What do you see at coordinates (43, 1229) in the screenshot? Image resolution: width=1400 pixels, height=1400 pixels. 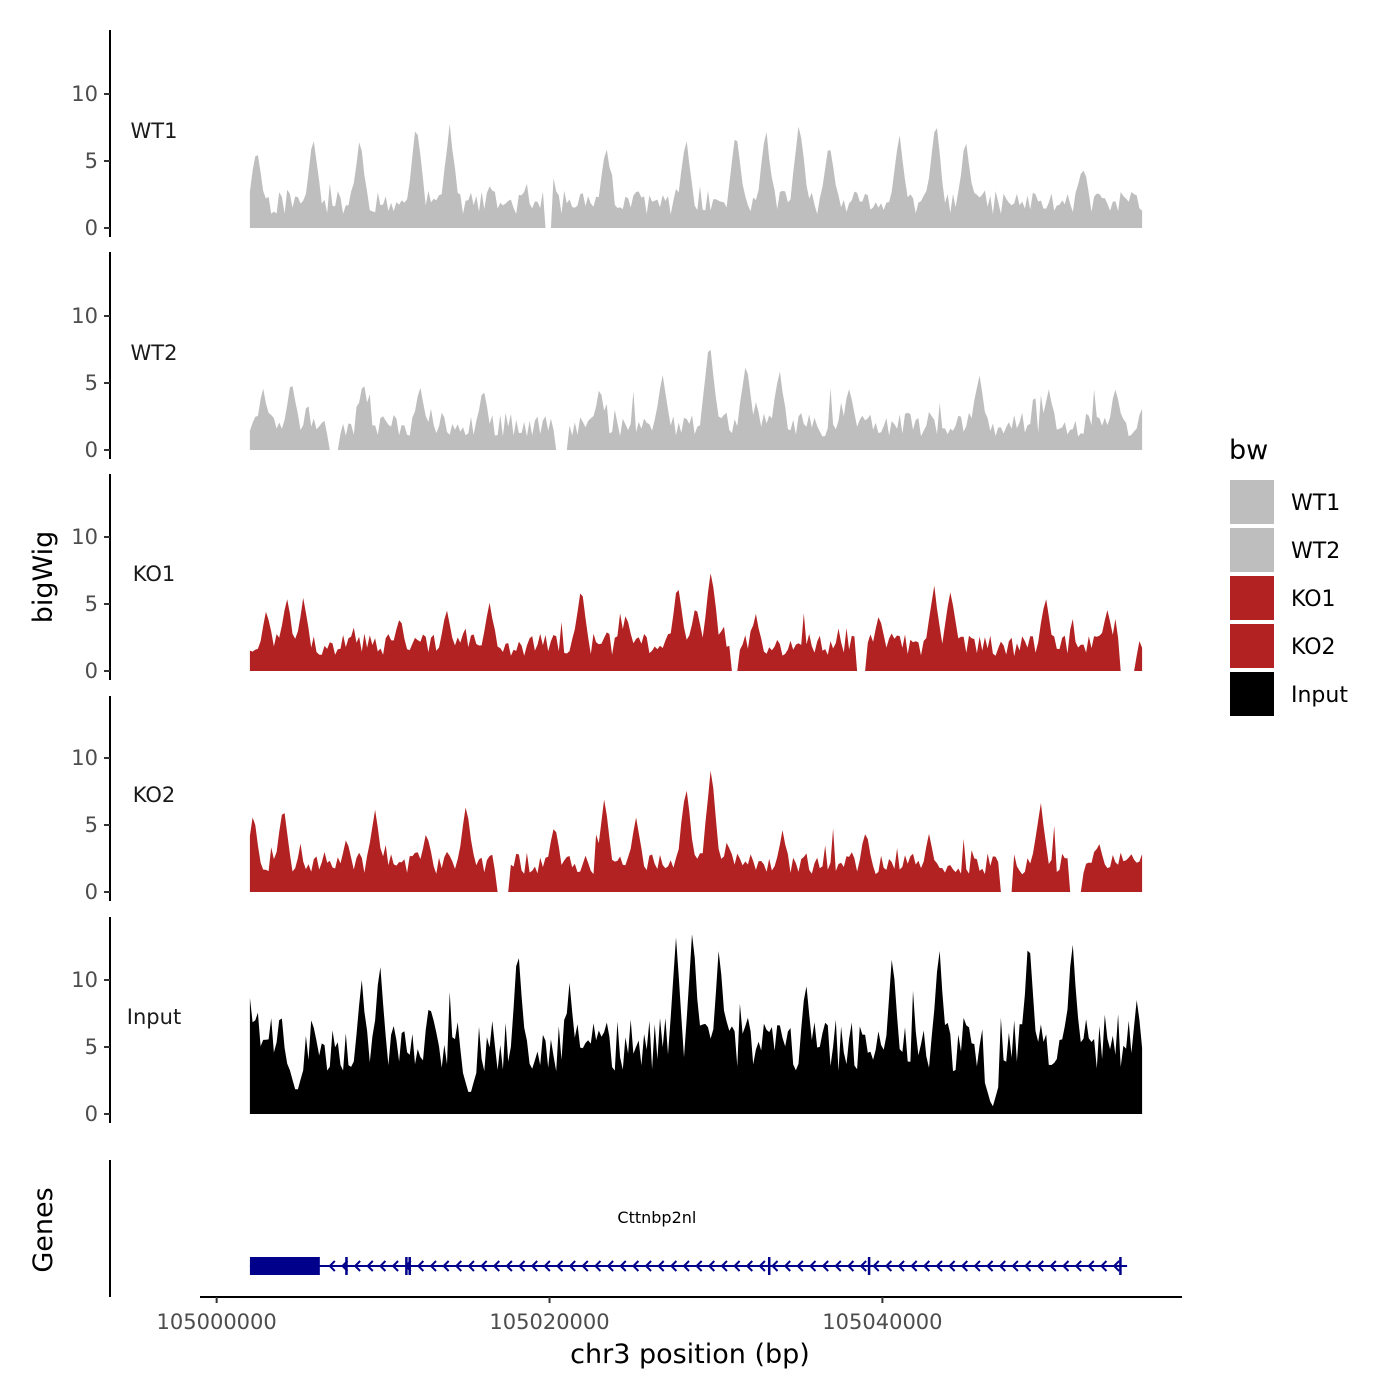 I see `y-axis-title-genes: Genes` at bounding box center [43, 1229].